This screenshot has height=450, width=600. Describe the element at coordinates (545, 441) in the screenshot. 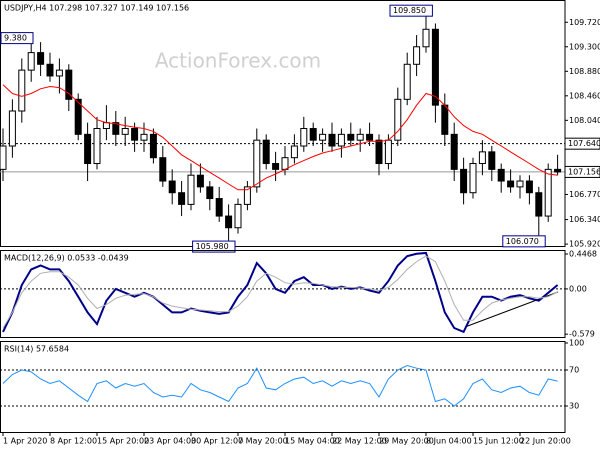

I see `x-tick-label: 22 Jun 20:00` at that location.